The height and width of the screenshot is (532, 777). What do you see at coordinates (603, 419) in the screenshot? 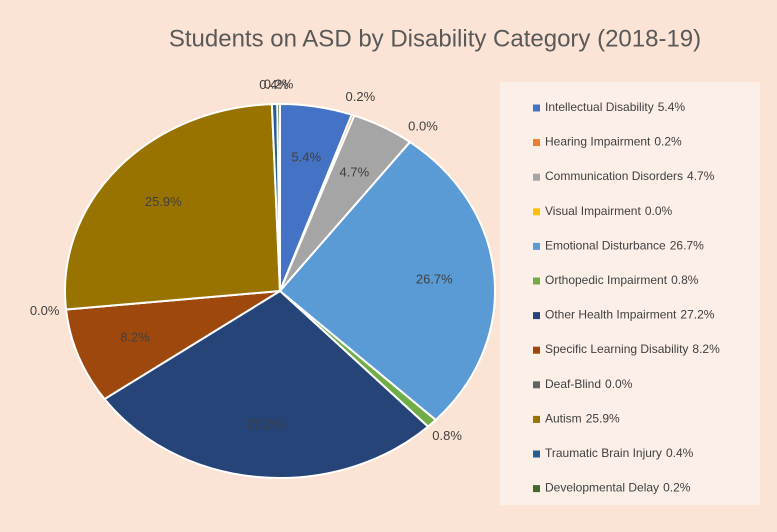
I see `legend-value: 25.9%` at bounding box center [603, 419].